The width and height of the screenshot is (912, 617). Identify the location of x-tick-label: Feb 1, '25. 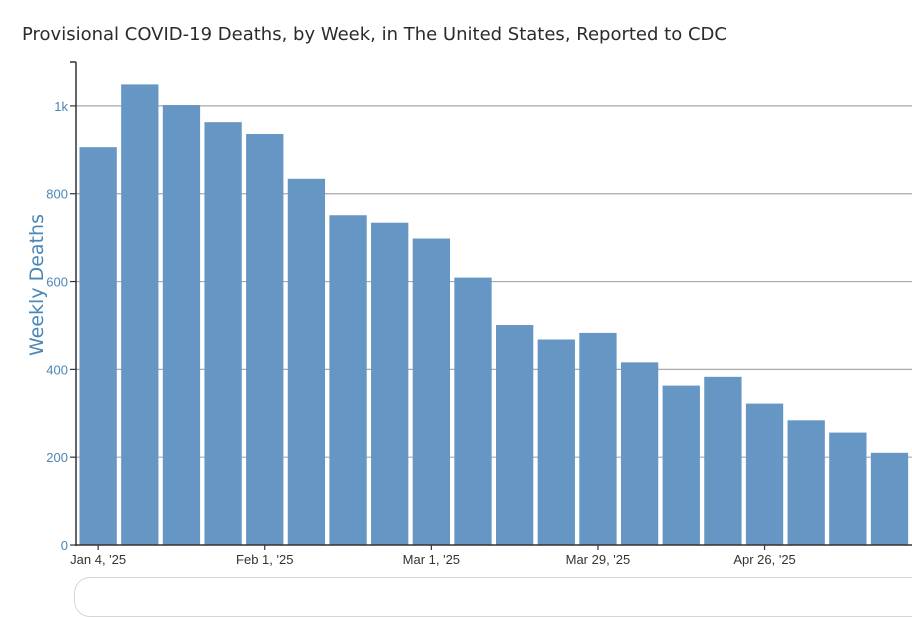
(264, 559).